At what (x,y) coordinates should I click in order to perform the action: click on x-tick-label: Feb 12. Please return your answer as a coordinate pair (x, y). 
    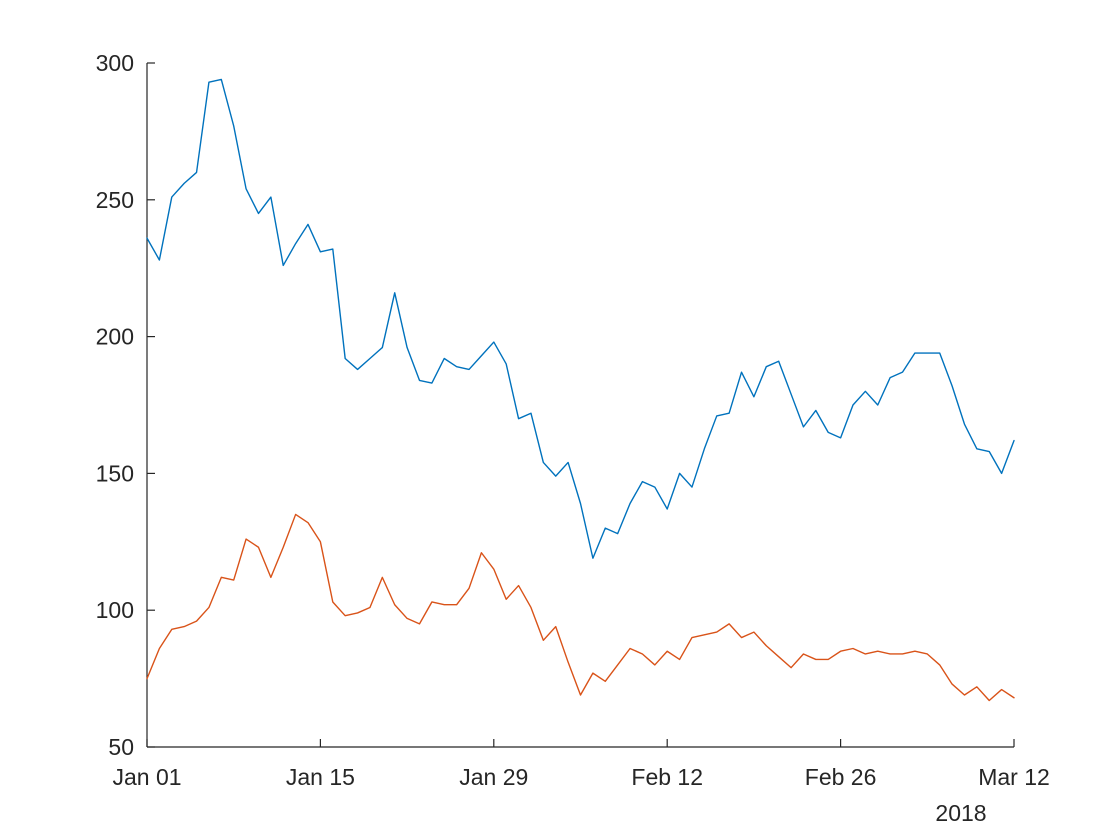
    Looking at the image, I should click on (667, 777).